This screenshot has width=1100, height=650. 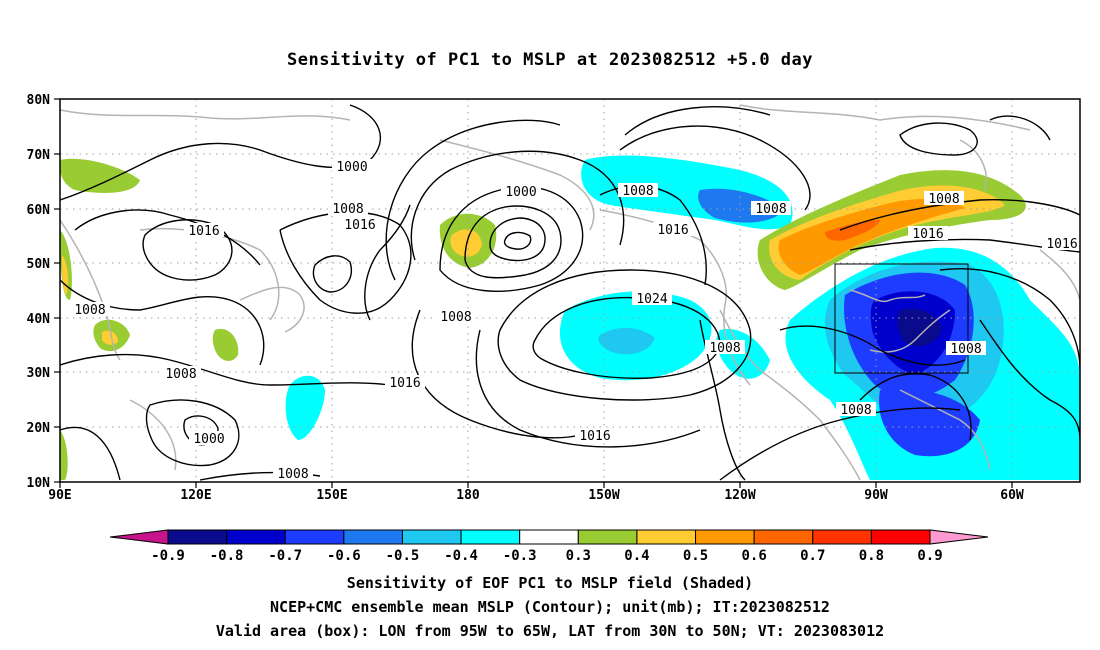 What do you see at coordinates (959, 537) in the screenshot?
I see `colorbar-high-extension` at bounding box center [959, 537].